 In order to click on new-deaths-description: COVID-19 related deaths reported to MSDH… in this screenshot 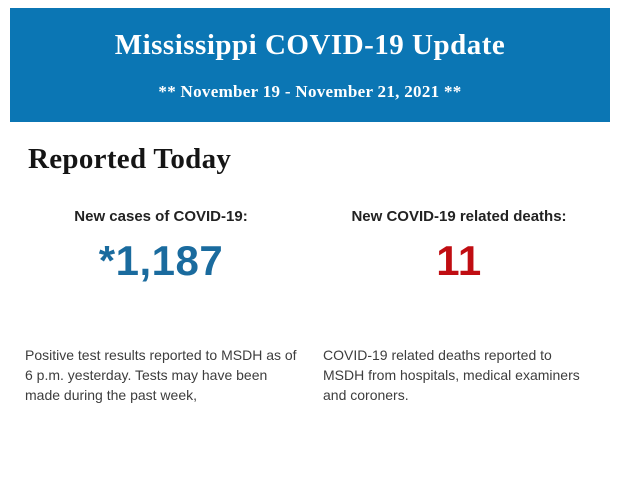, I will do `click(451, 375)`.